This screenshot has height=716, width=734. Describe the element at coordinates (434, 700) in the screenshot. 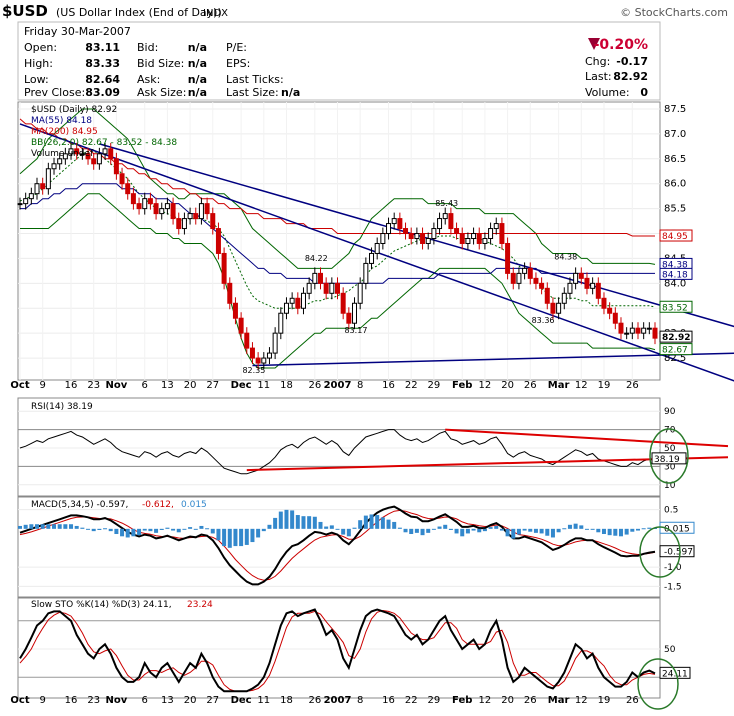

I see `x-tick-label: 29` at that location.